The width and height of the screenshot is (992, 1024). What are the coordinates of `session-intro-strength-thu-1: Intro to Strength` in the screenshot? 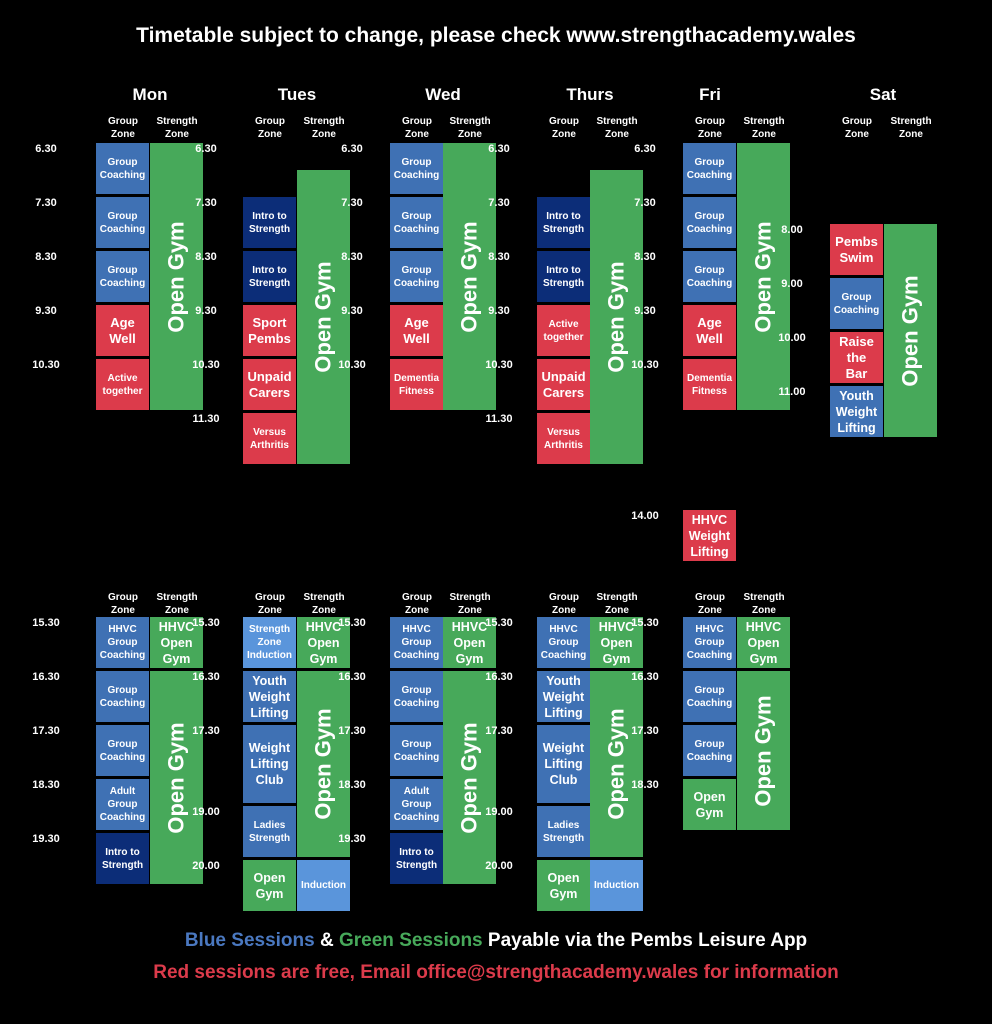 It's located at (563, 222).